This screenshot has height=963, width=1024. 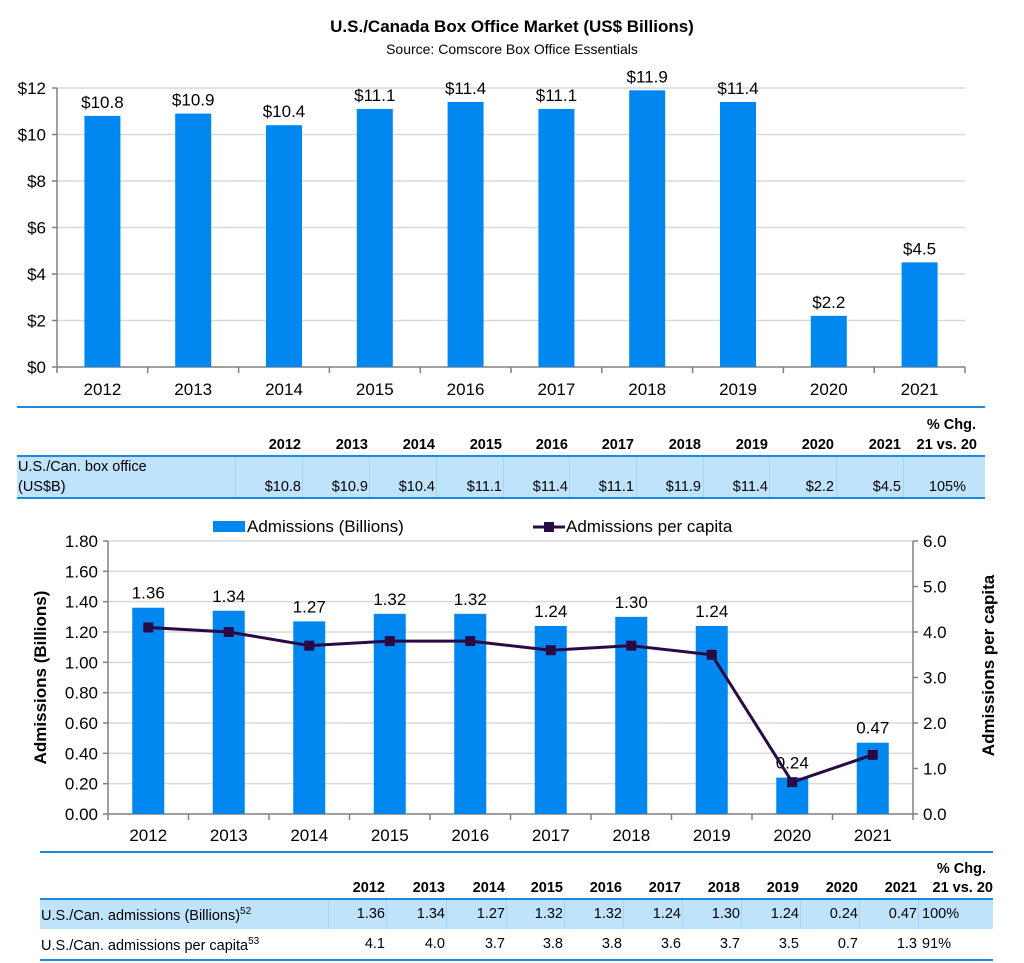 I want to click on table1-top-rule, so click(x=501, y=456).